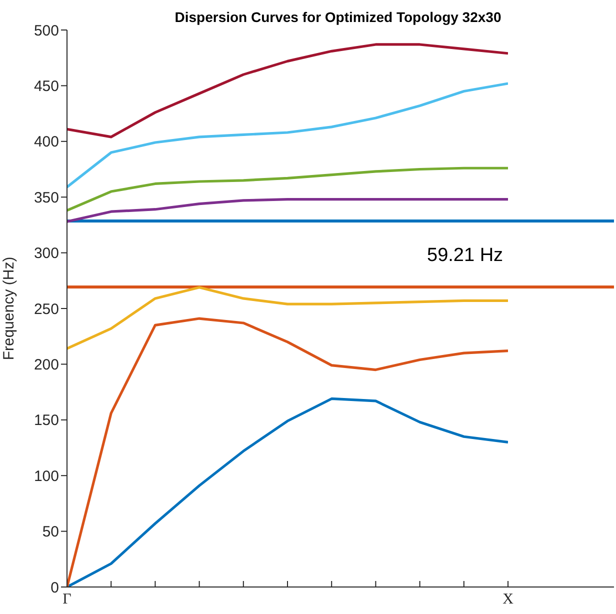 This screenshot has width=616, height=614. What do you see at coordinates (338, 17) in the screenshot?
I see `chart-title: Dispersion Curves for Optimized Topology 32x30` at bounding box center [338, 17].